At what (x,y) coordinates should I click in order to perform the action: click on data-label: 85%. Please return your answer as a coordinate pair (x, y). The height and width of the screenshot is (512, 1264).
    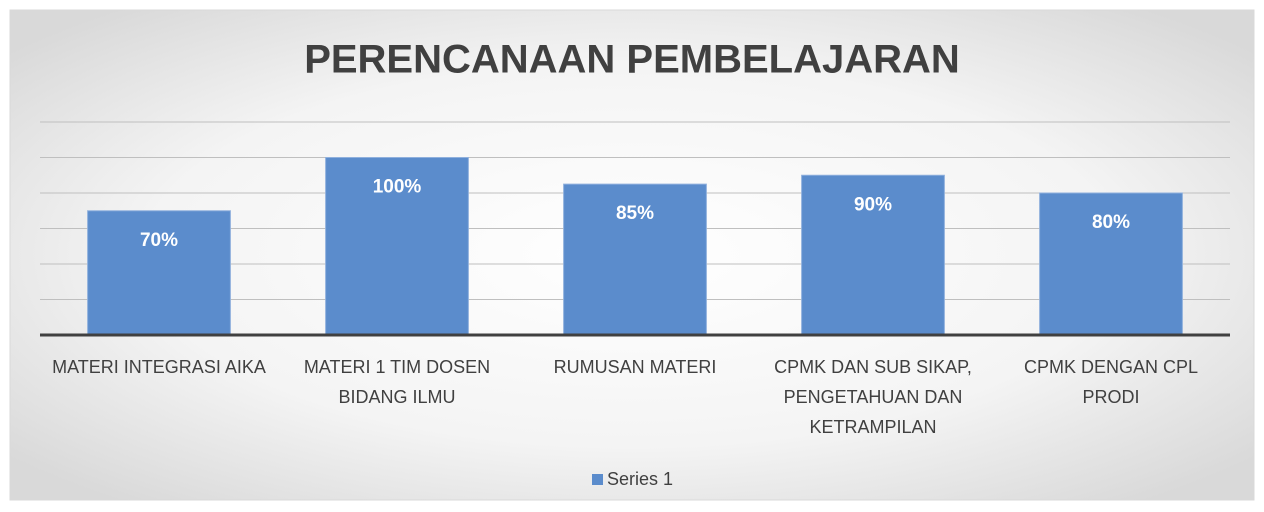
    Looking at the image, I should click on (635, 213).